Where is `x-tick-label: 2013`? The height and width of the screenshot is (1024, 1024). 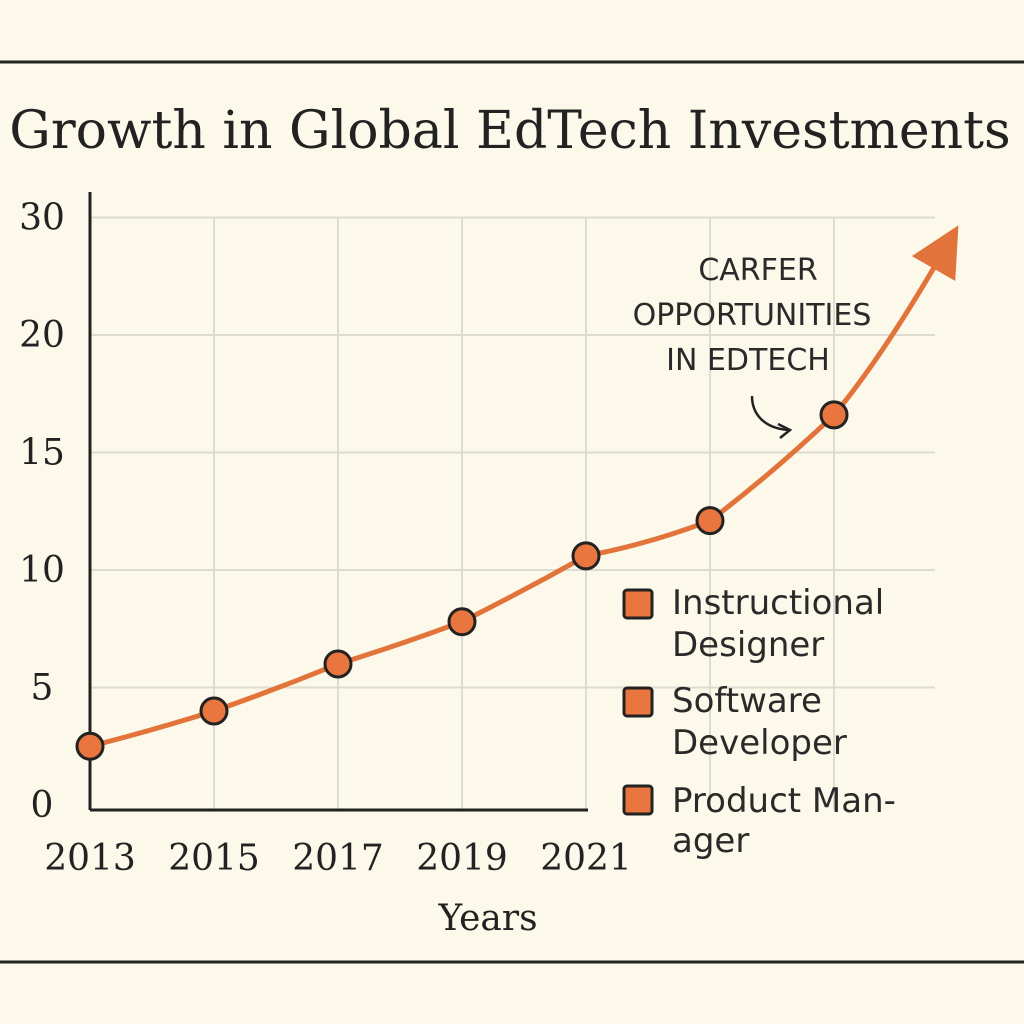 x-tick-label: 2013 is located at coordinates (90, 858).